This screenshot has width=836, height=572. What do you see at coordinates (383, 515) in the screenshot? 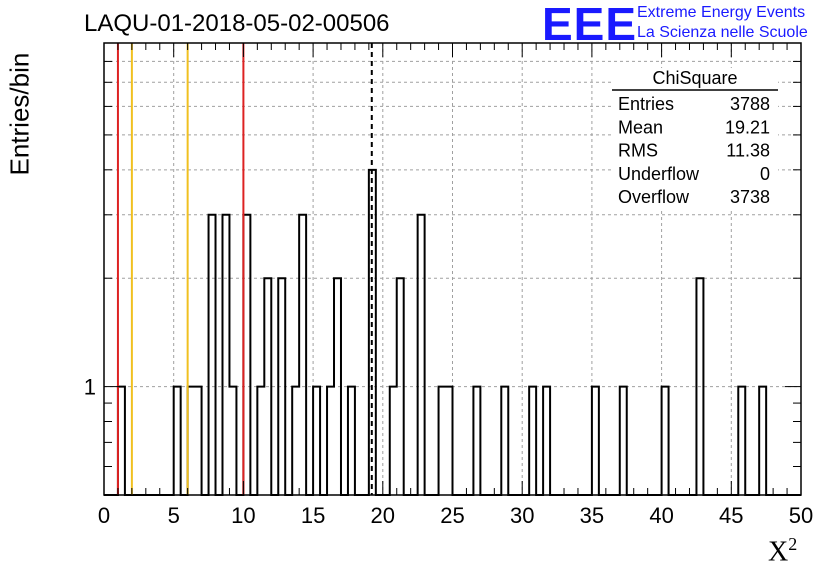
I see `x-tick-label: 20` at bounding box center [383, 515].